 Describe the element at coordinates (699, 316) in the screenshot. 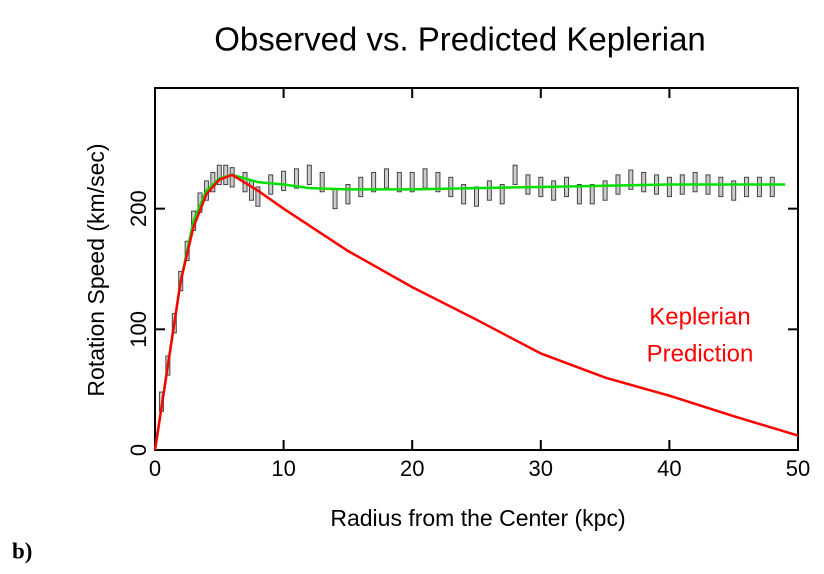

I see `annotation: Keplerian` at that location.